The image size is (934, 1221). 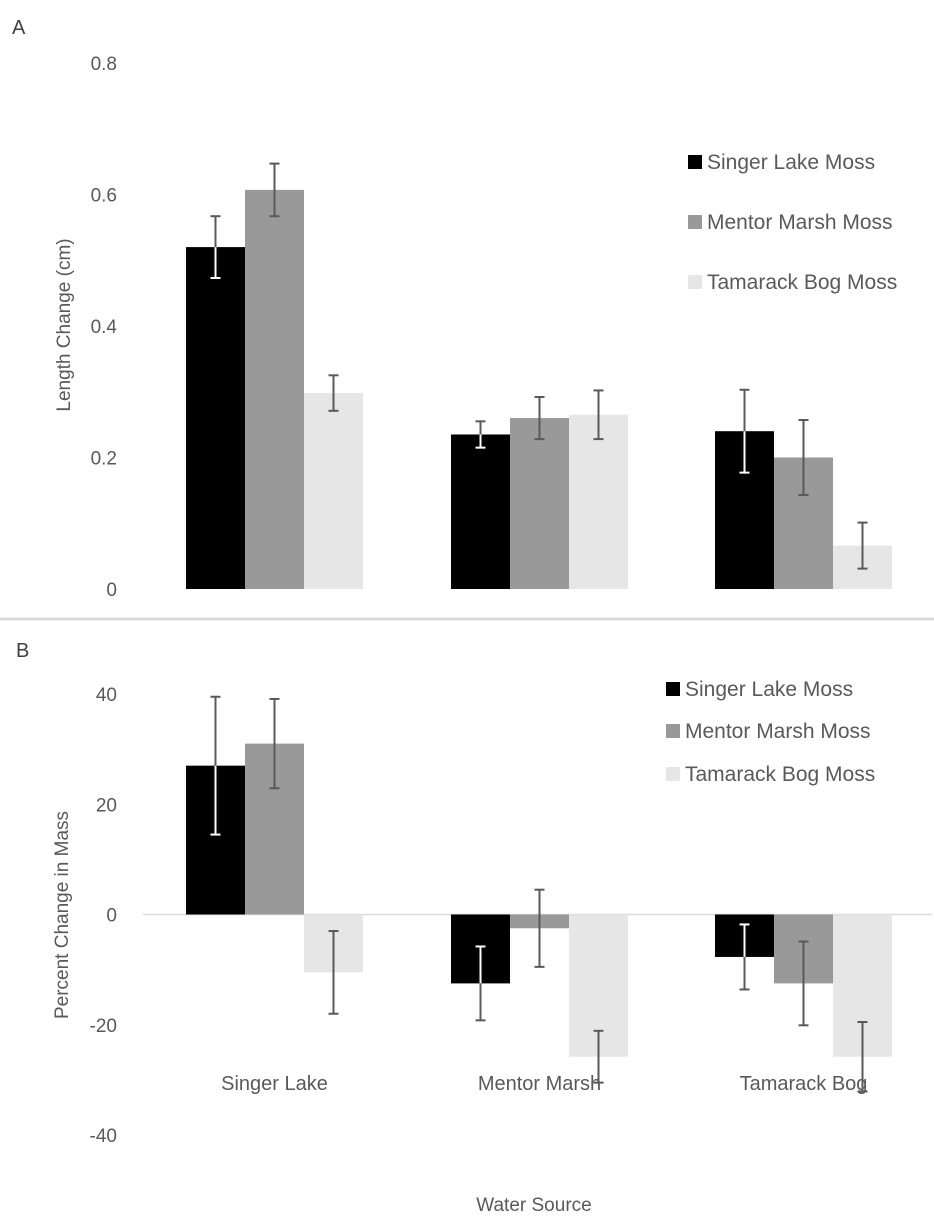 What do you see at coordinates (333, 491) in the screenshot?
I see `bar-tamarack-bog-moss-singer-lake` at bounding box center [333, 491].